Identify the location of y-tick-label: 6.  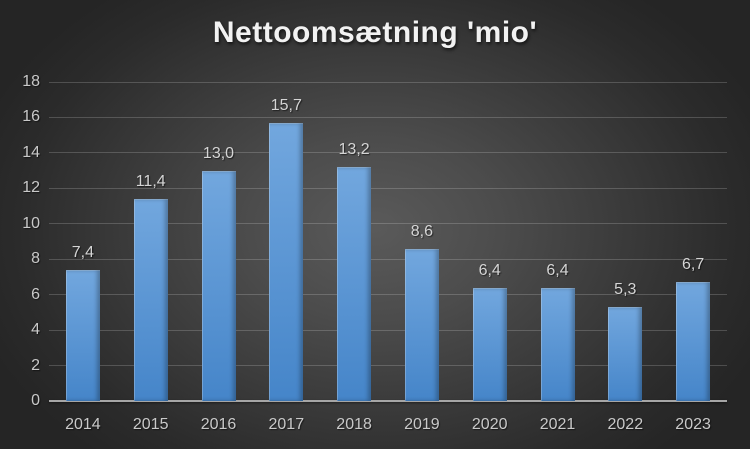
(35, 294).